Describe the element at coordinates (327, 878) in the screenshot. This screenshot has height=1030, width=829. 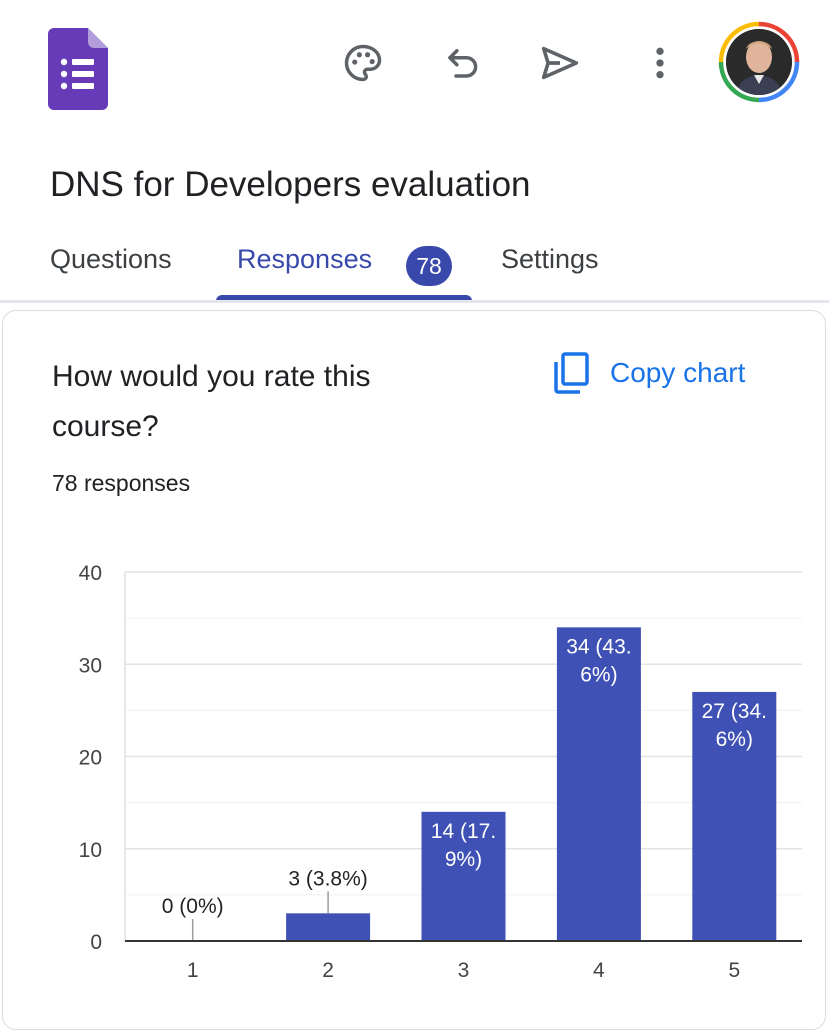
I see `data-label: 3 (3.8%)` at that location.